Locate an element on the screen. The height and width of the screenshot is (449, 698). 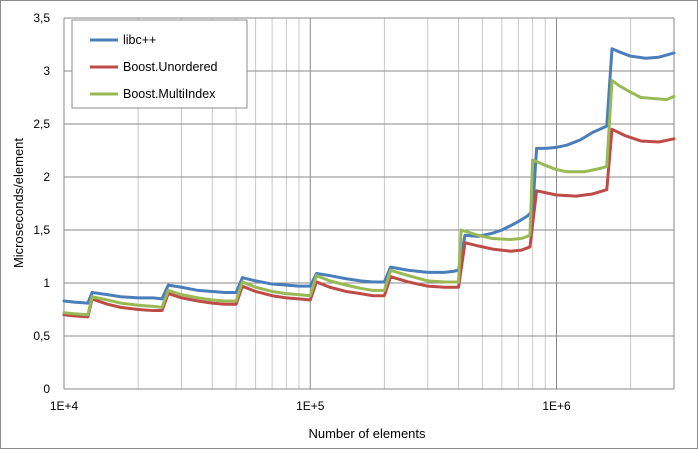
x-tick-label: 1E+6 is located at coordinates (556, 406).